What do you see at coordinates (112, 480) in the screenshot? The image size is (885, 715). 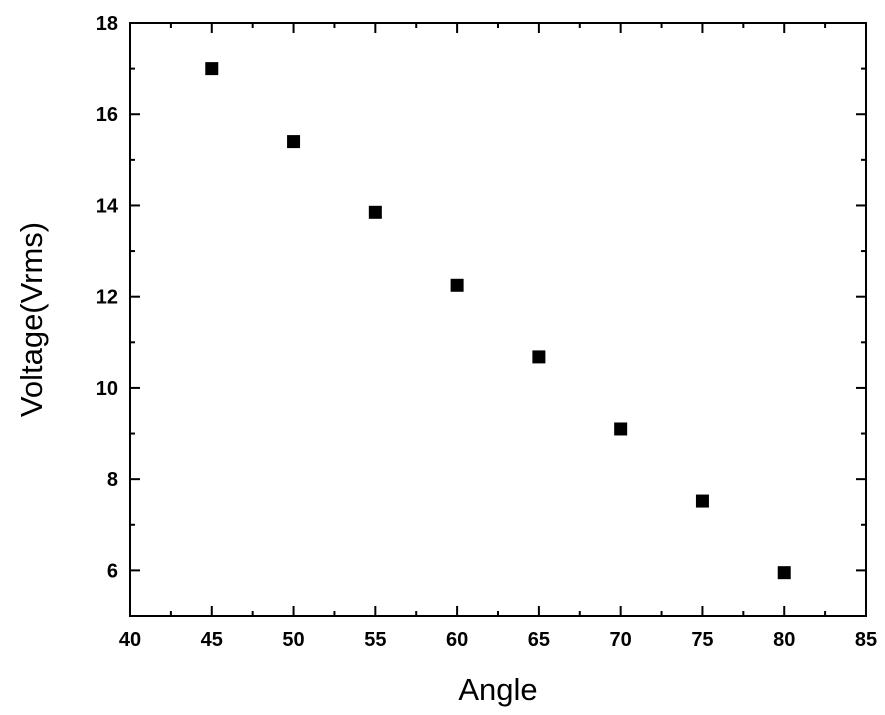 I see `y-tick-label: 8` at bounding box center [112, 480].